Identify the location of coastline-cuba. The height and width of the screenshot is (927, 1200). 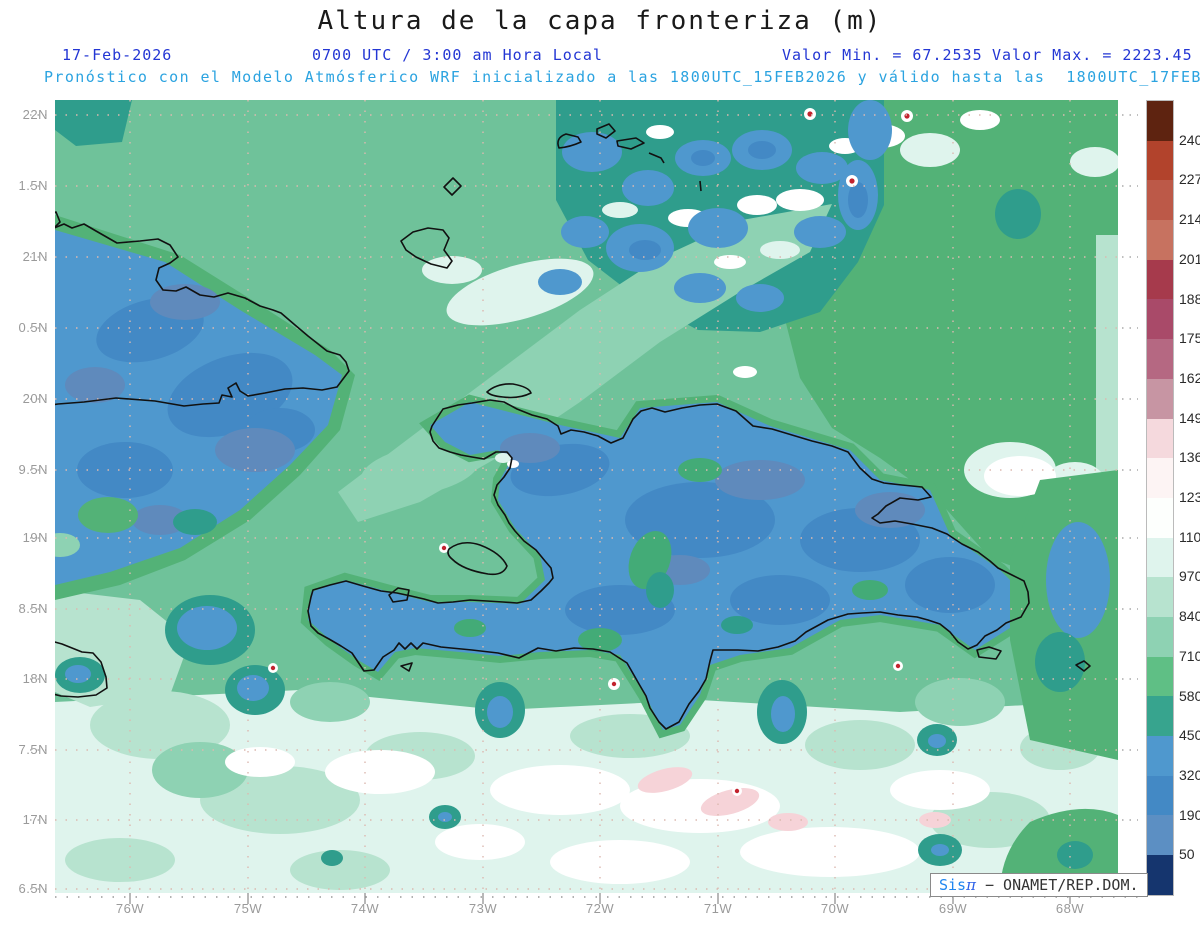
(202, 309).